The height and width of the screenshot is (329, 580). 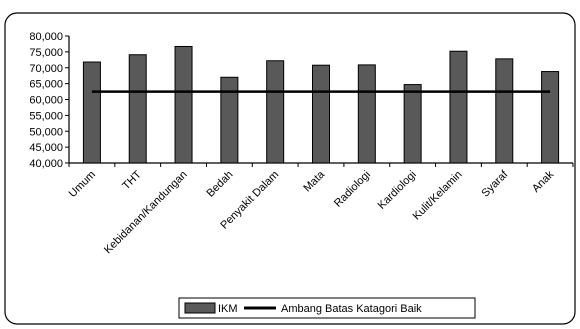 I want to click on y-tick-label: 60,000, so click(x=46, y=101).